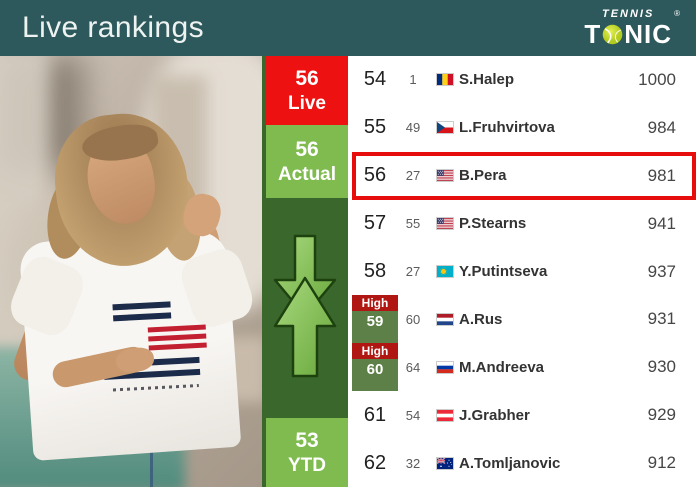 This screenshot has width=696, height=487. Describe the element at coordinates (677, 13) in the screenshot. I see `registered-trademark: ®` at that location.